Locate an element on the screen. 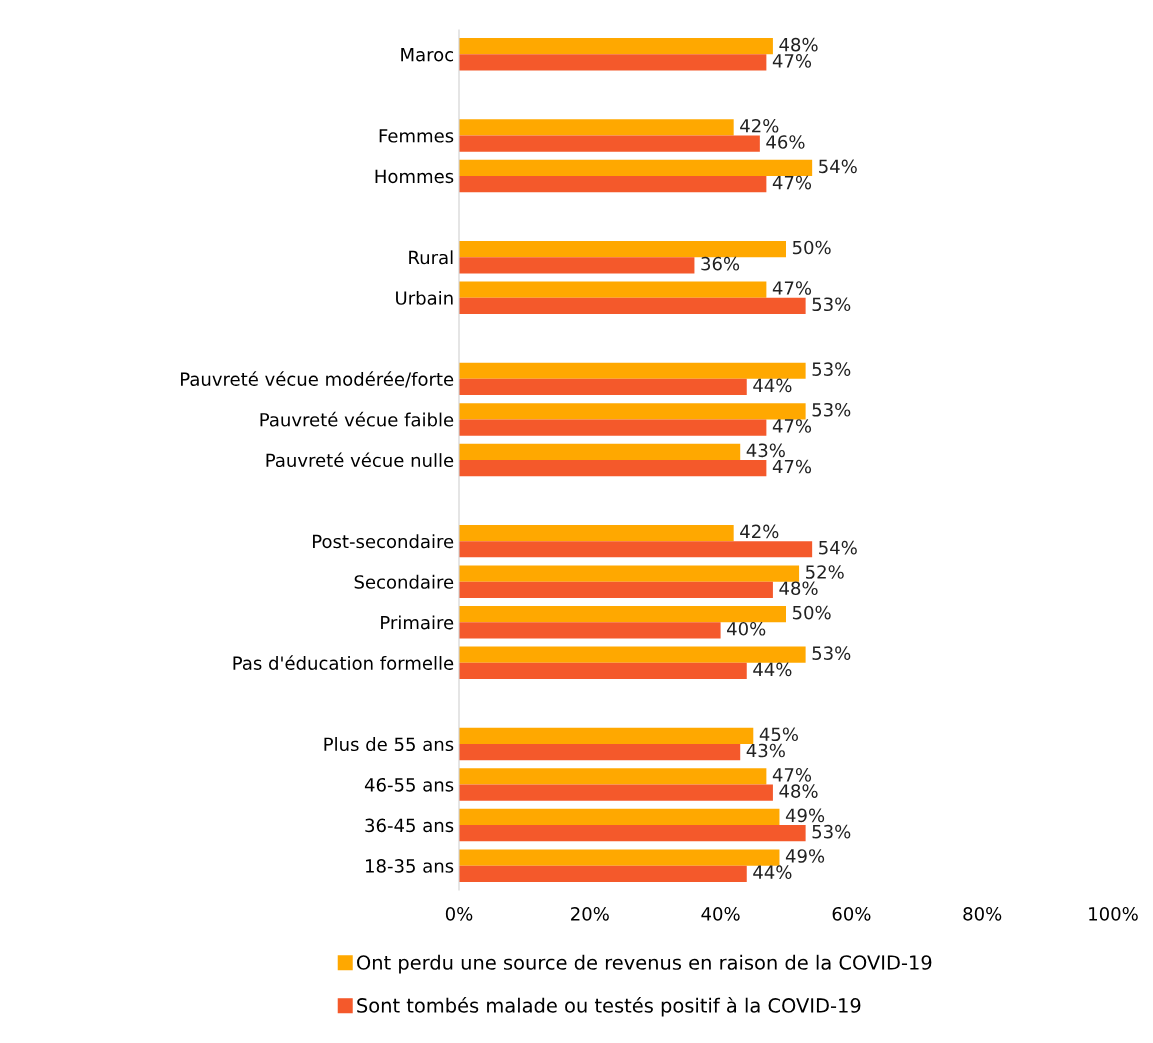  x-tick-label: 0% is located at coordinates (459, 913).